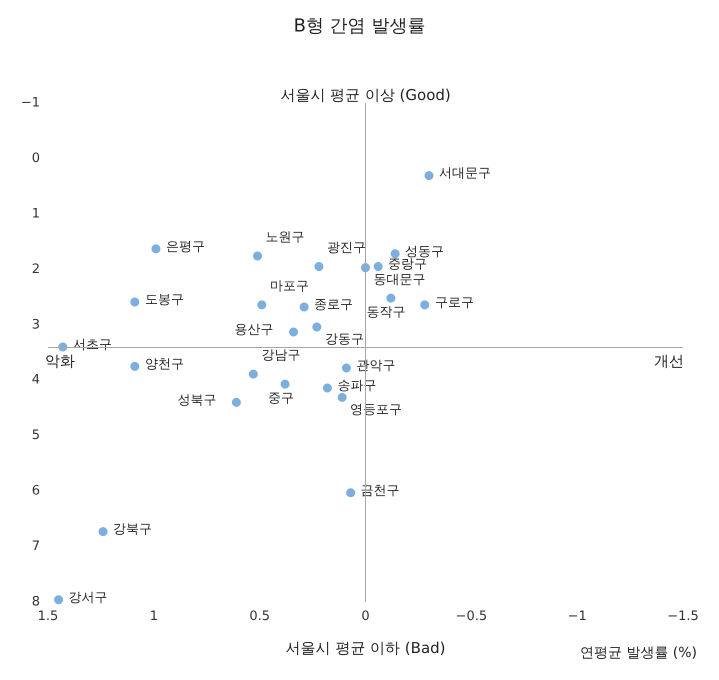 This screenshot has height=680, width=719. Describe the element at coordinates (683, 616) in the screenshot. I see `x-tick-label: −1.5` at that location.